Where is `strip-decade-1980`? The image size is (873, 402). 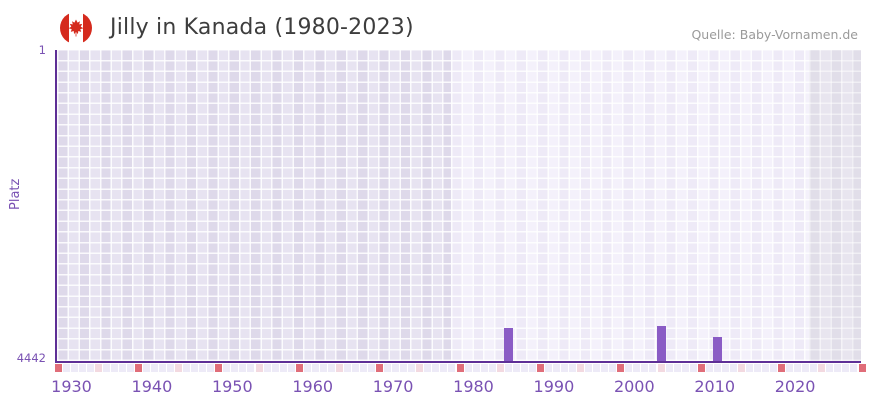 strip-decade-1980 is located at coordinates (460, 368).